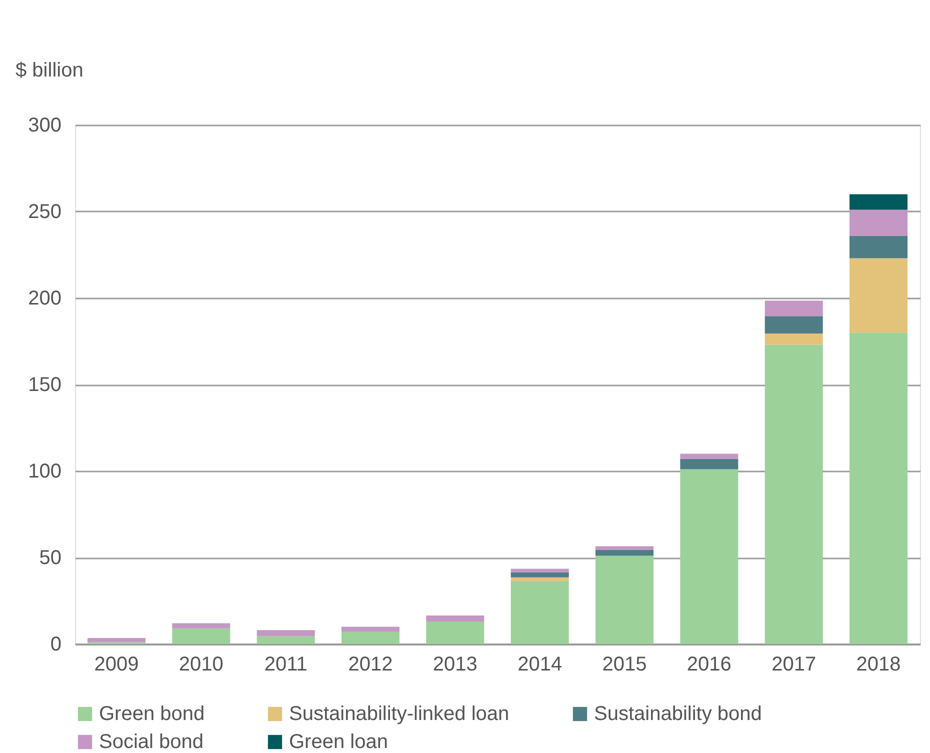 The image size is (930, 753). Describe the element at coordinates (399, 714) in the screenshot. I see `legend-label: Sustainability-linked loan` at that location.